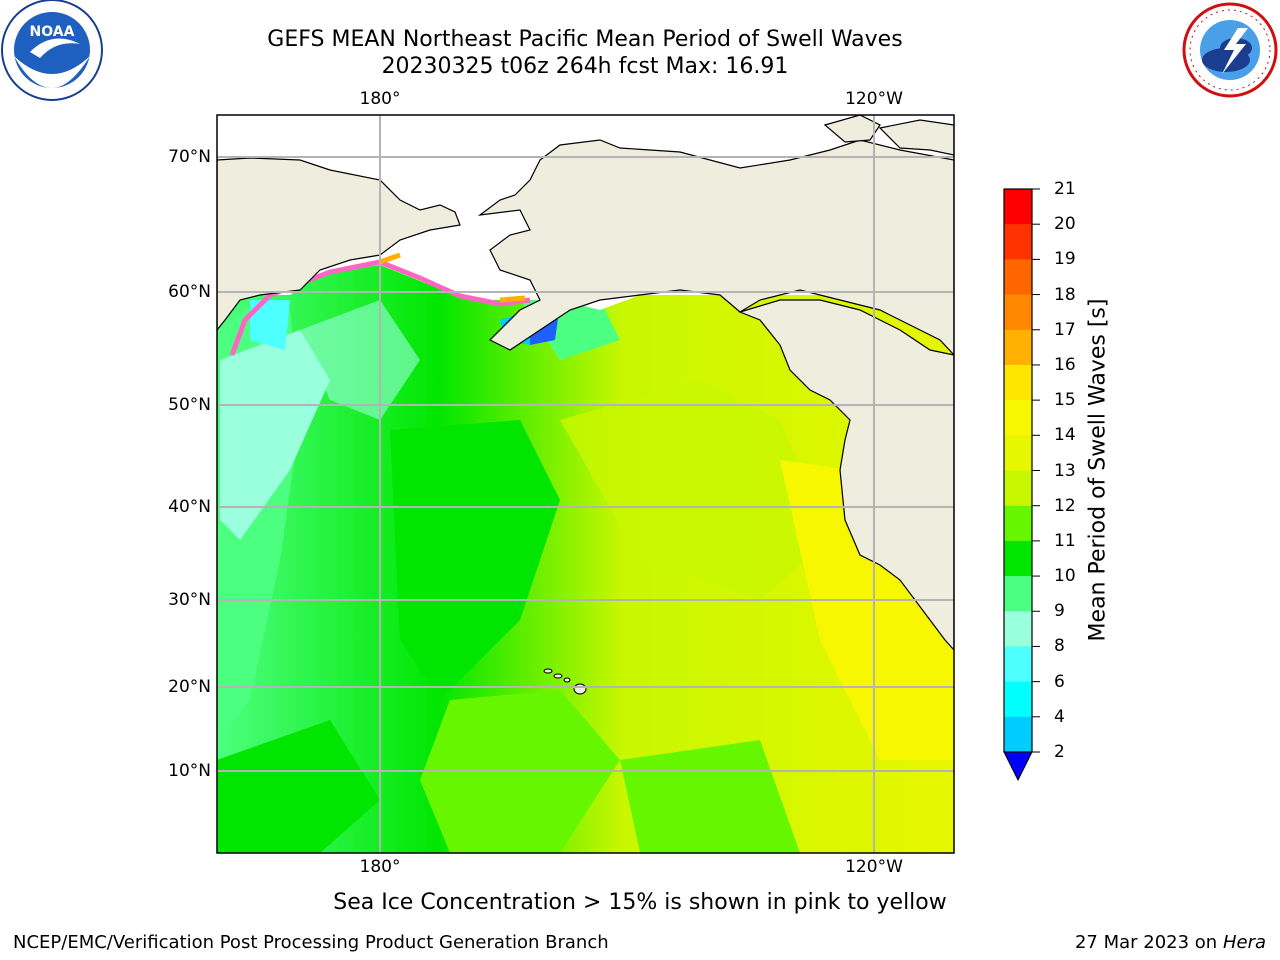 This screenshot has height=960, width=1280. I want to click on colorbar-tick-label: 19, so click(1065, 259).